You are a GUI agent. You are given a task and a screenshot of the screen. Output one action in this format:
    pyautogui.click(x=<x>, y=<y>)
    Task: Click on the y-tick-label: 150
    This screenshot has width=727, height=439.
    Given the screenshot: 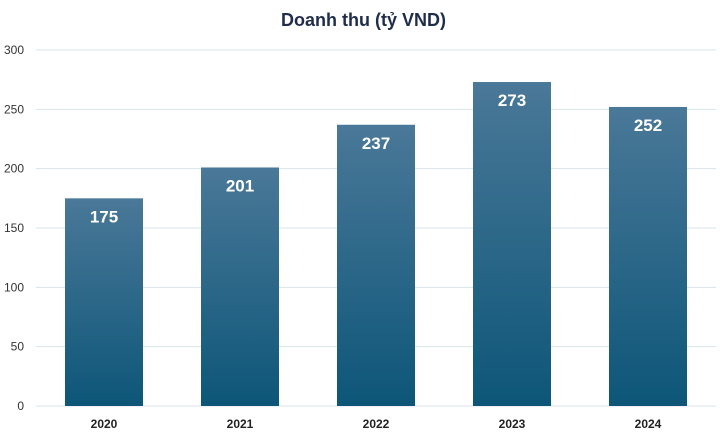 What is the action you would take?
    pyautogui.click(x=14, y=228)
    